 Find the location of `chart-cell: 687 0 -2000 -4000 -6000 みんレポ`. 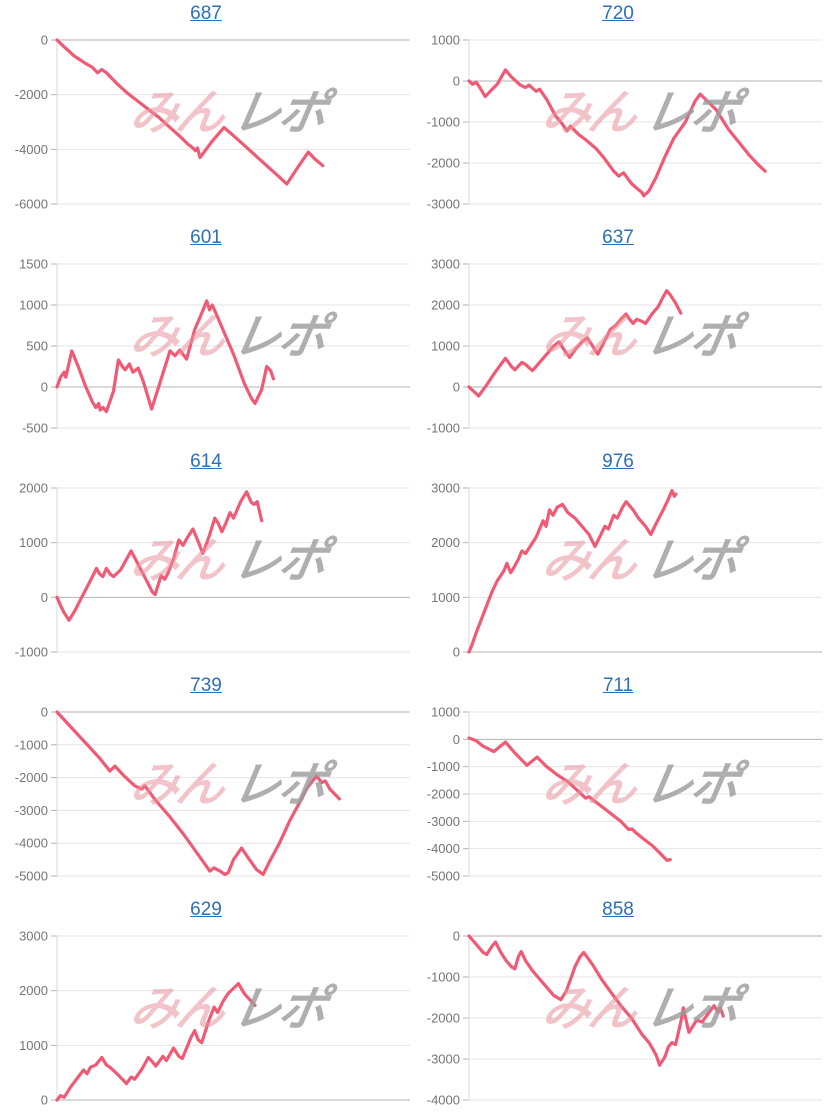

chart-cell: 687 0 -2000 -4000 -6000 みんレポ is located at coordinates (206, 112).